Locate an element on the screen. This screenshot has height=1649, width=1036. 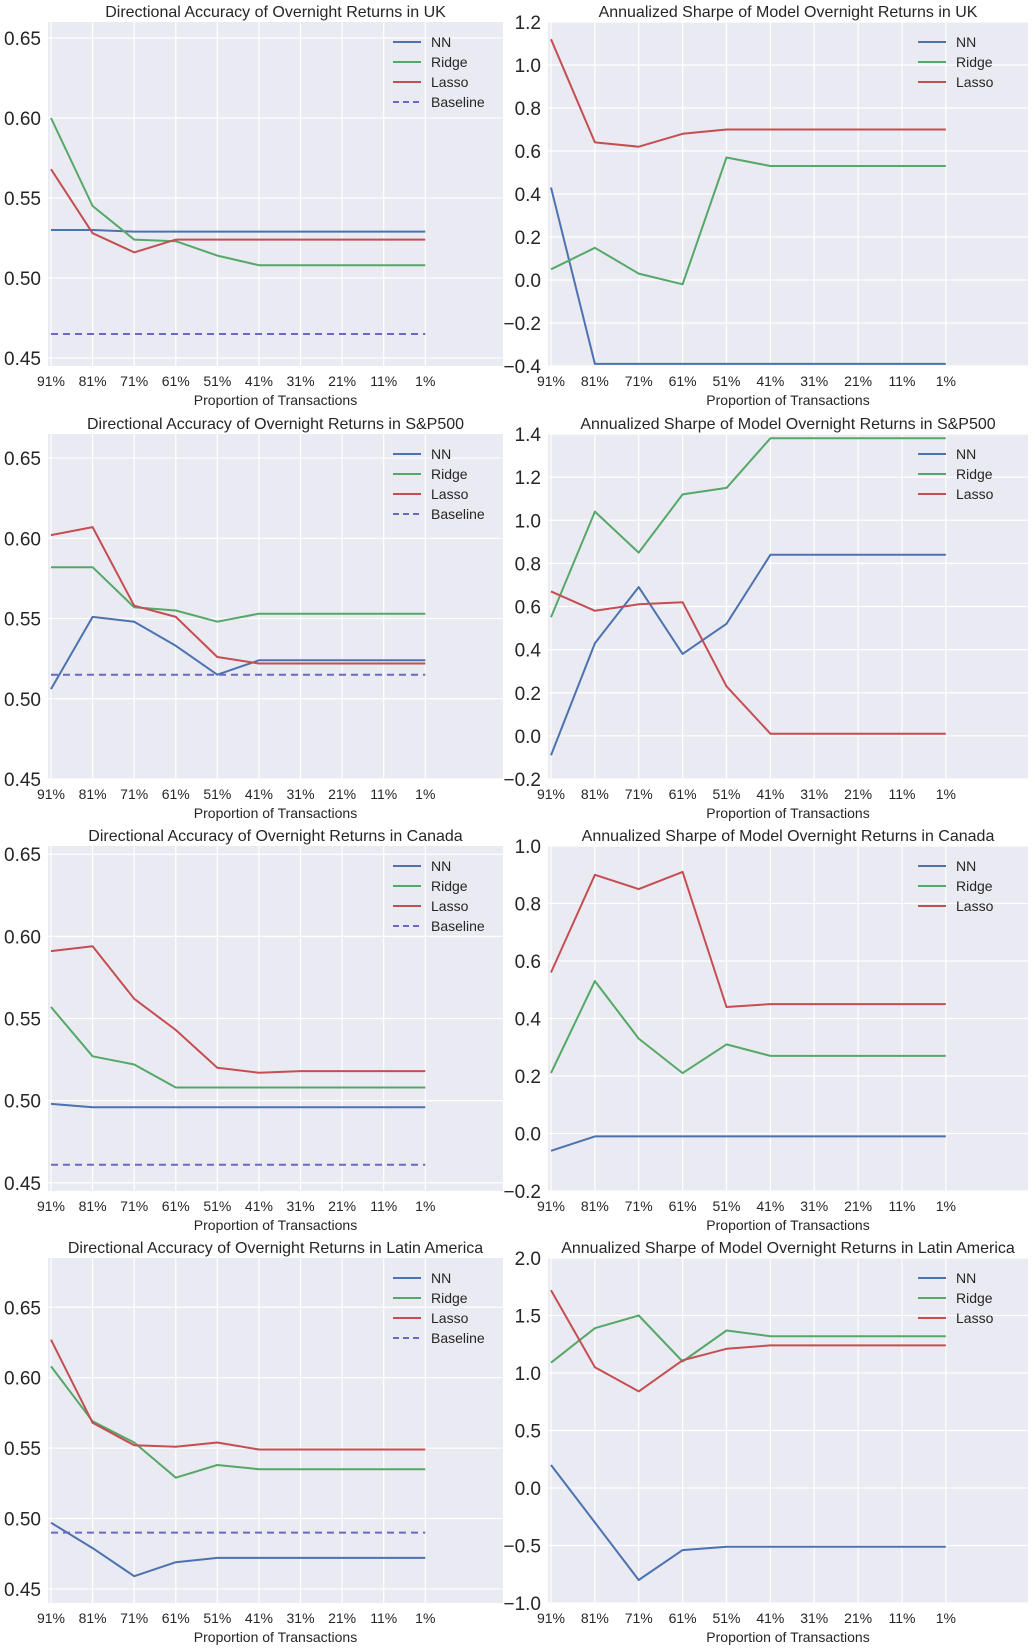
y-tick-label: 0.45 is located at coordinates (22, 1590).